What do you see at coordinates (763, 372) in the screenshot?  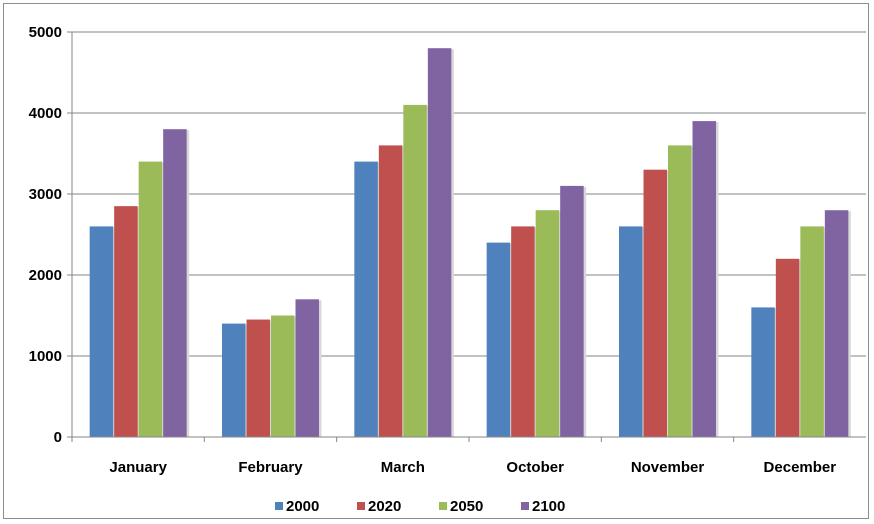 I see `bar-december-2000` at bounding box center [763, 372].